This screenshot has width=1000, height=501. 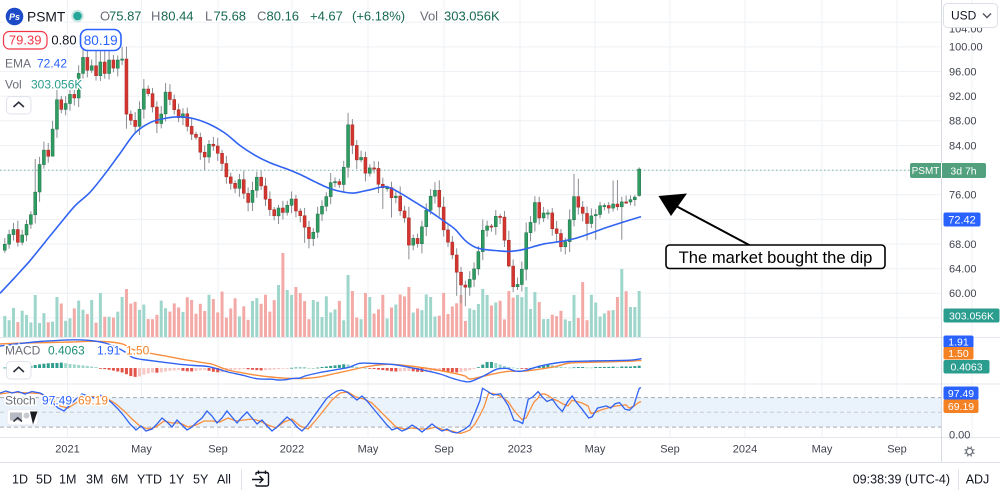 What do you see at coordinates (963, 270) in the screenshot?
I see `svg-text: 64.00` at bounding box center [963, 270].